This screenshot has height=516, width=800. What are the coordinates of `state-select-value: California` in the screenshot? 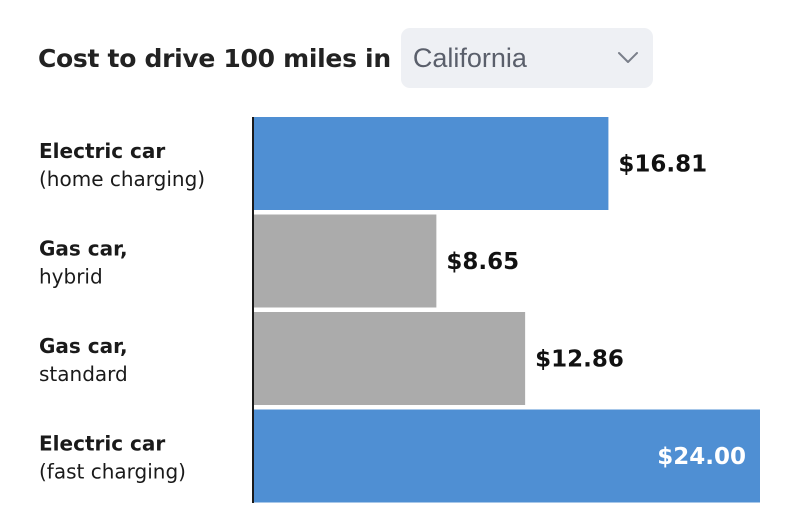 It's located at (469, 57).